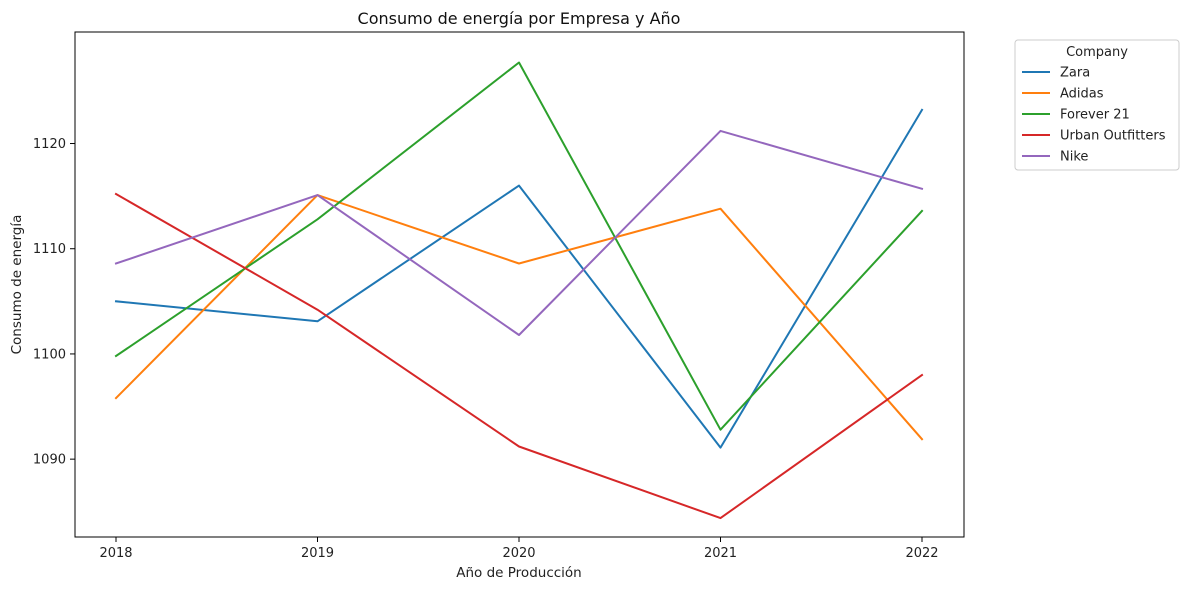 The height and width of the screenshot is (590, 1187). Describe the element at coordinates (17, 285) in the screenshot. I see `y-axis-title: Consumo de energía` at that location.